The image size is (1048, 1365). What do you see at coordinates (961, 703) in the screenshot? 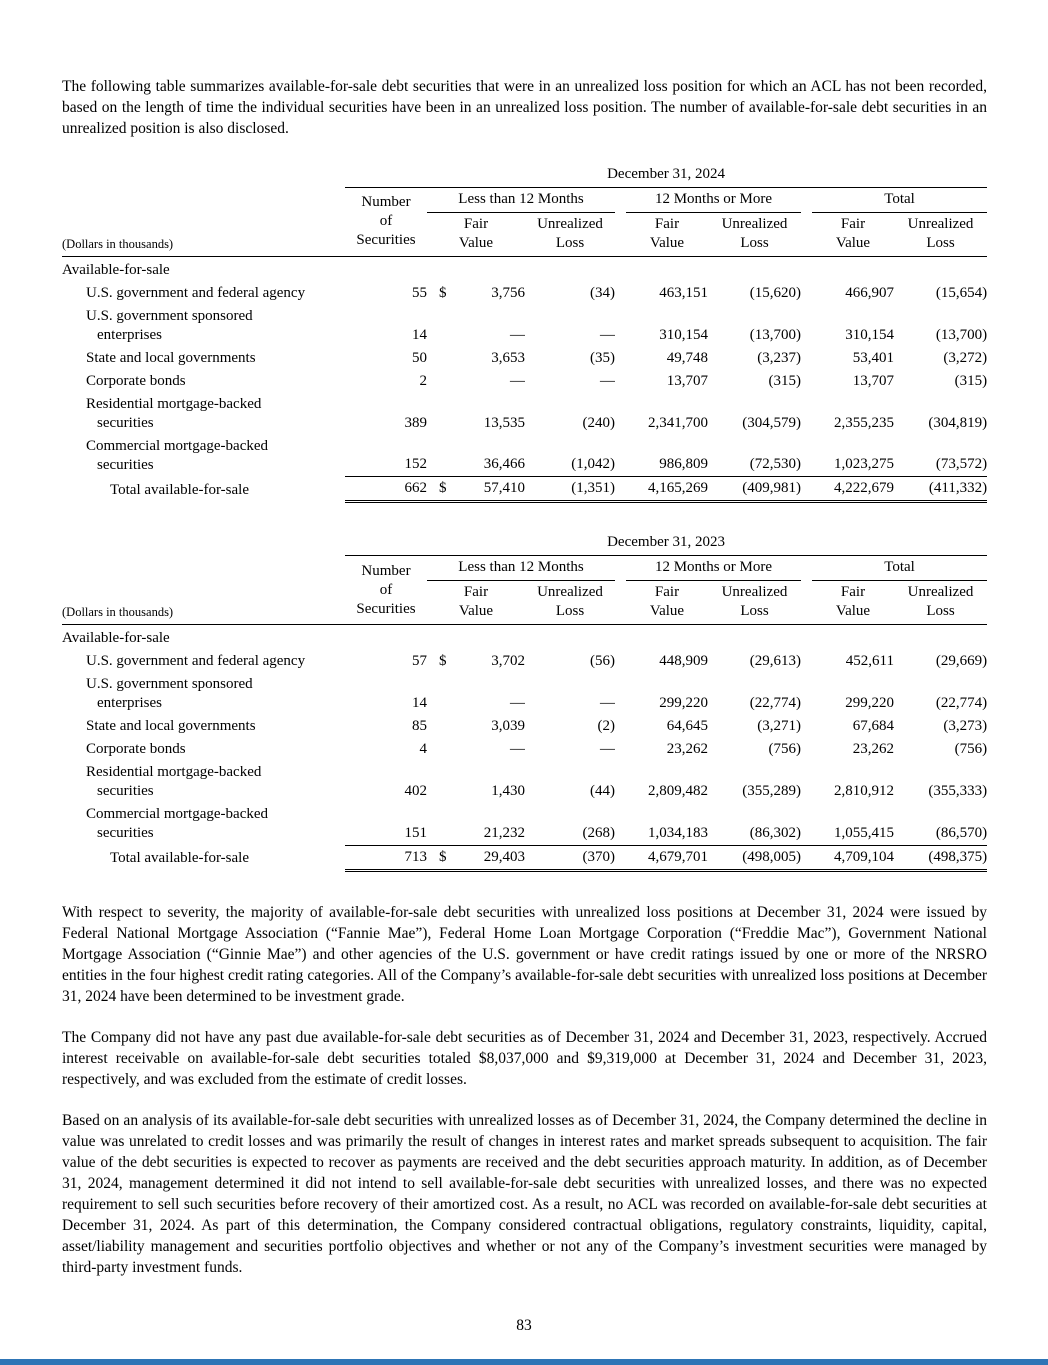
I see `cell-unrealized-loss-total: (22,774)` at bounding box center [961, 703].